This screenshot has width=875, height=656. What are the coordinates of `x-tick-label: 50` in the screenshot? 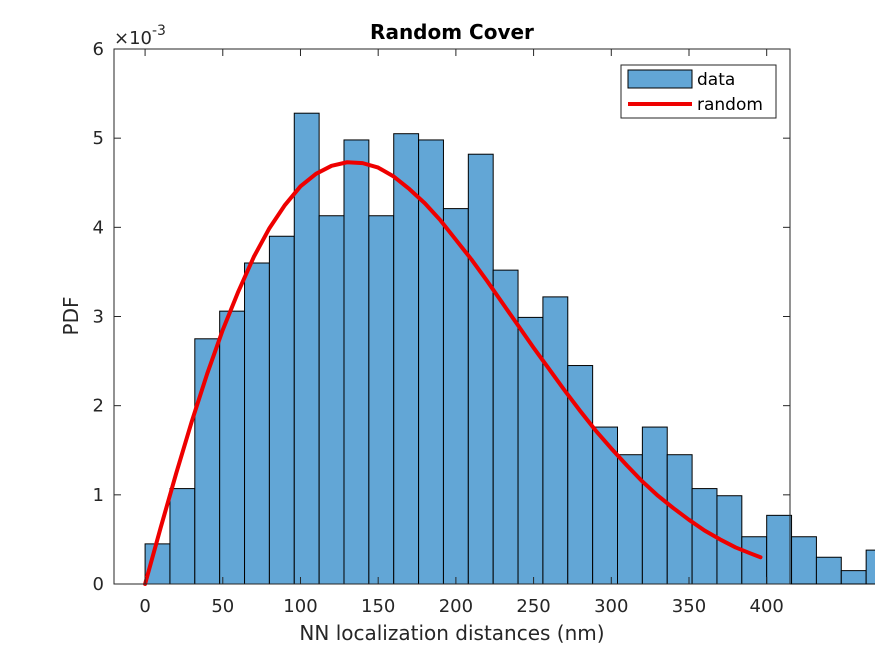 It's located at (222, 606).